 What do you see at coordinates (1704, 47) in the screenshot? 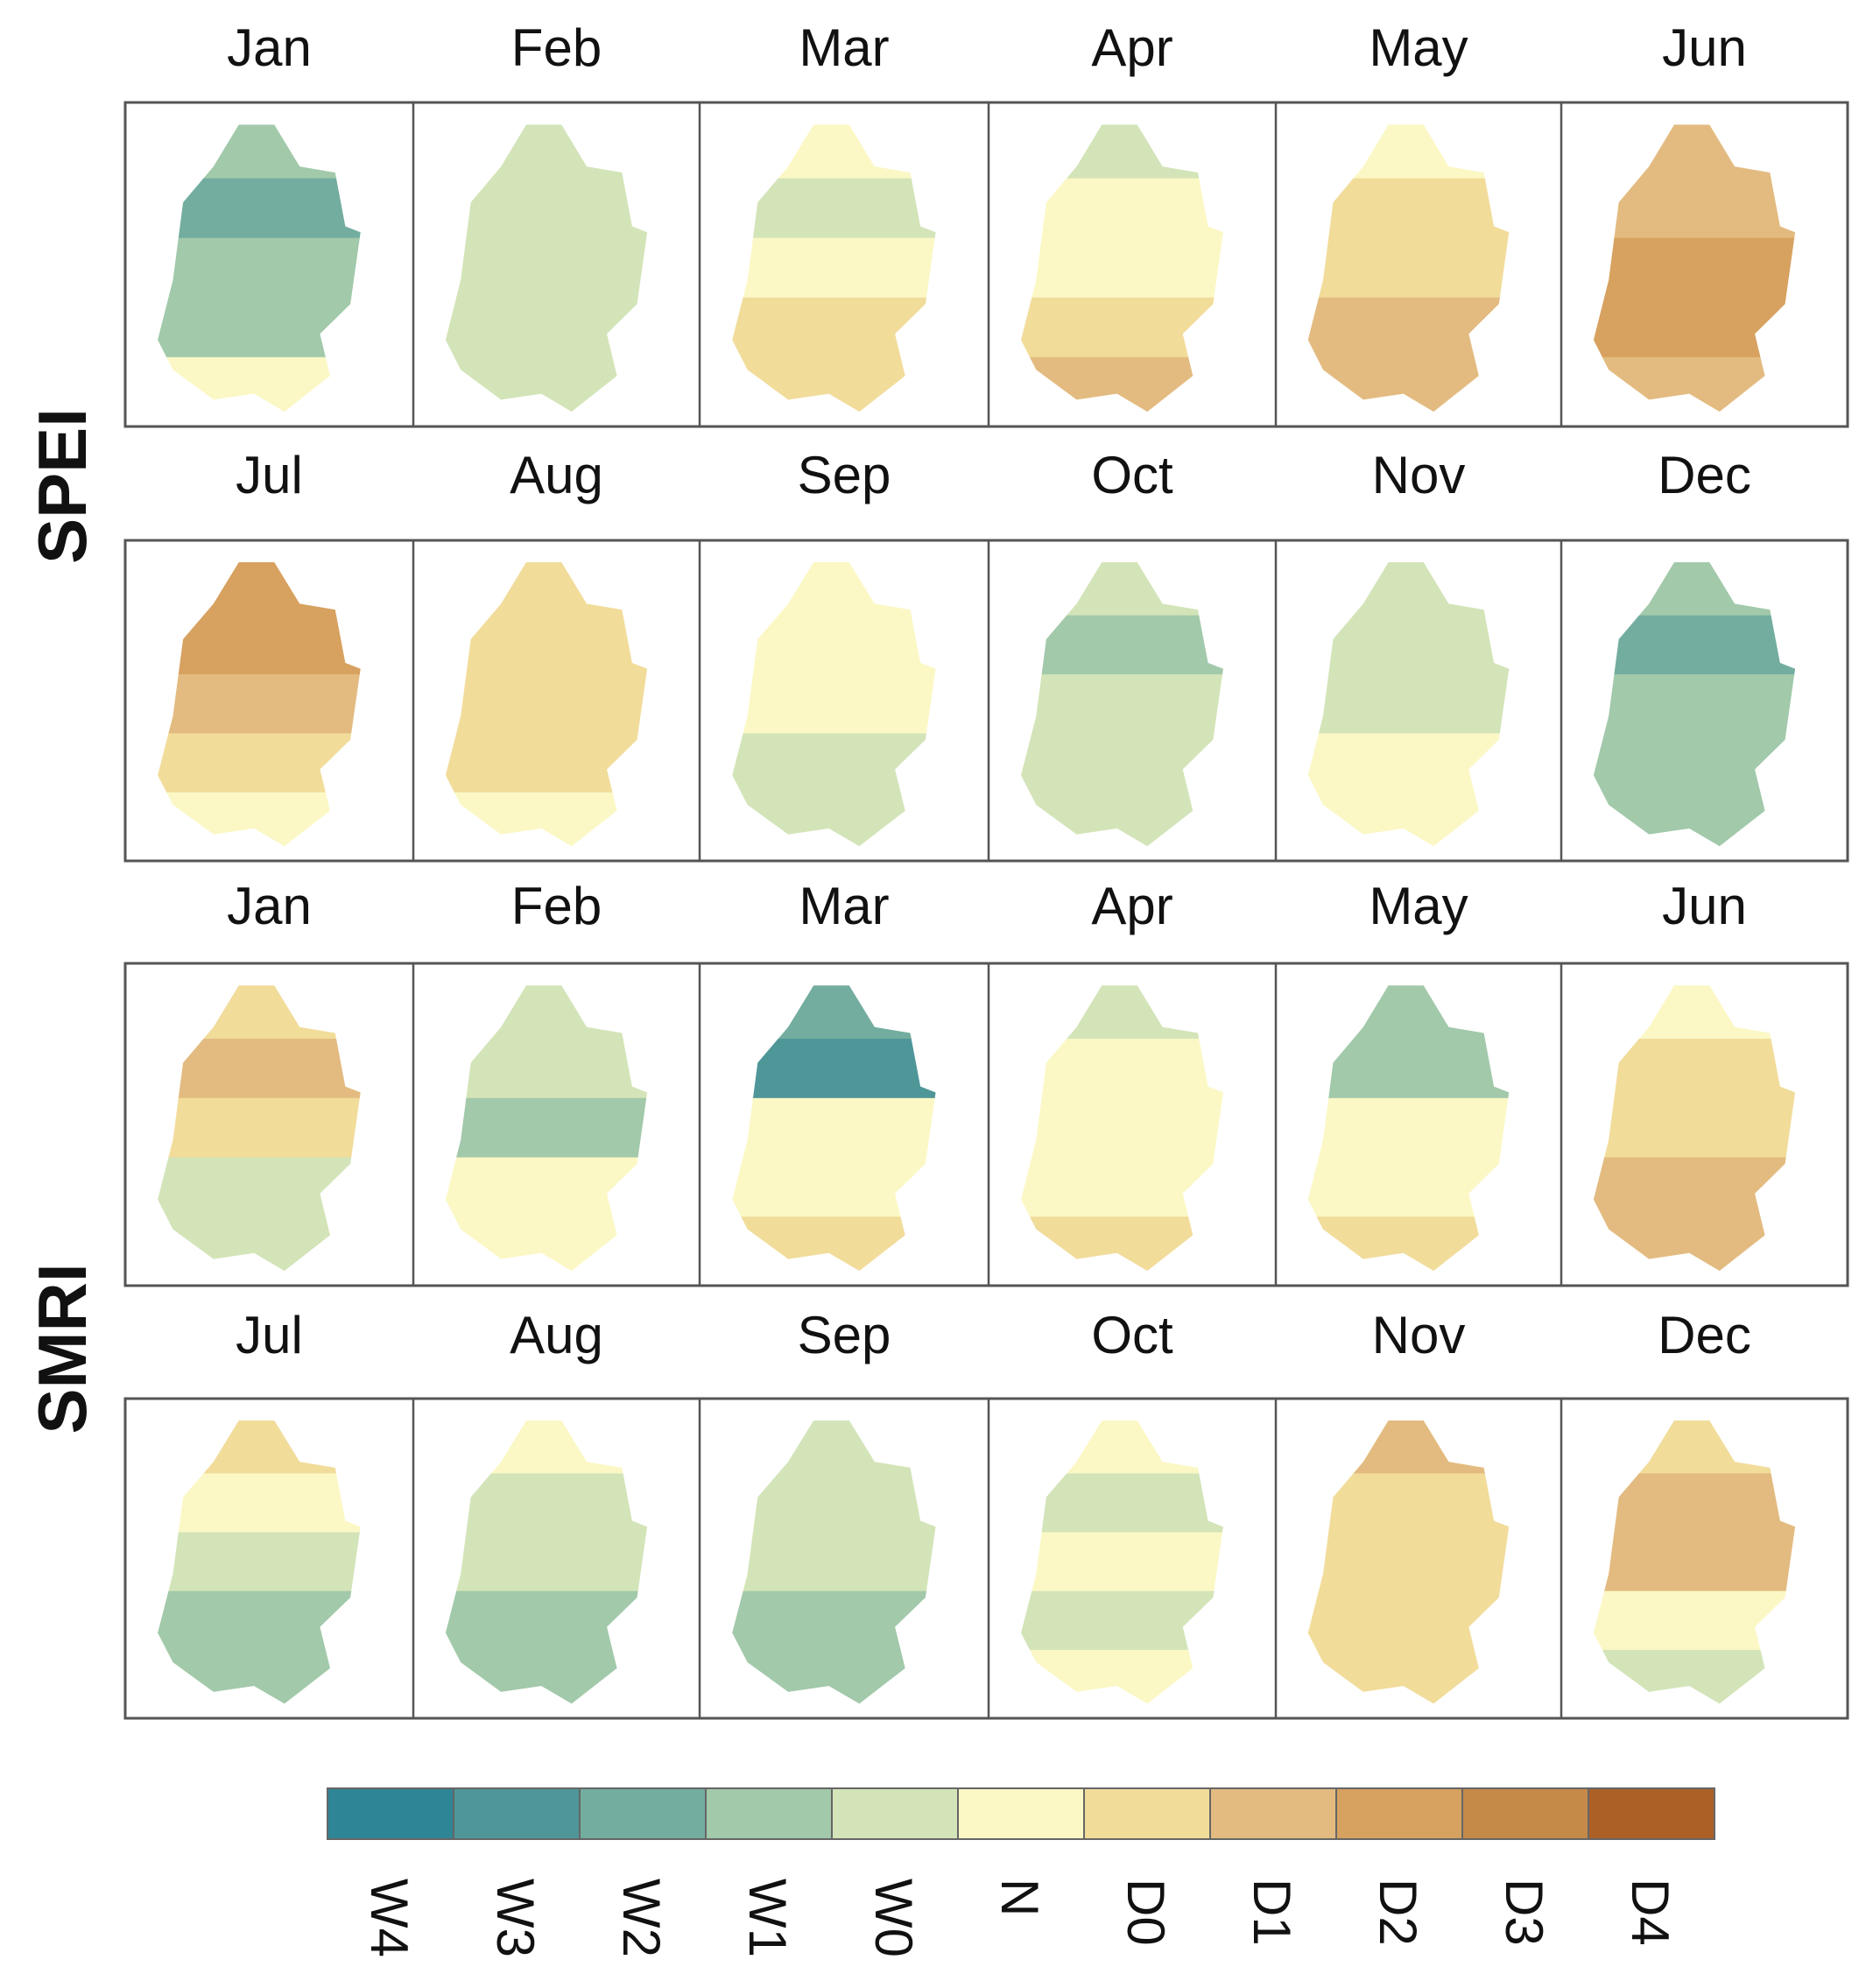
I see `month-label: Jun` at bounding box center [1704, 47].